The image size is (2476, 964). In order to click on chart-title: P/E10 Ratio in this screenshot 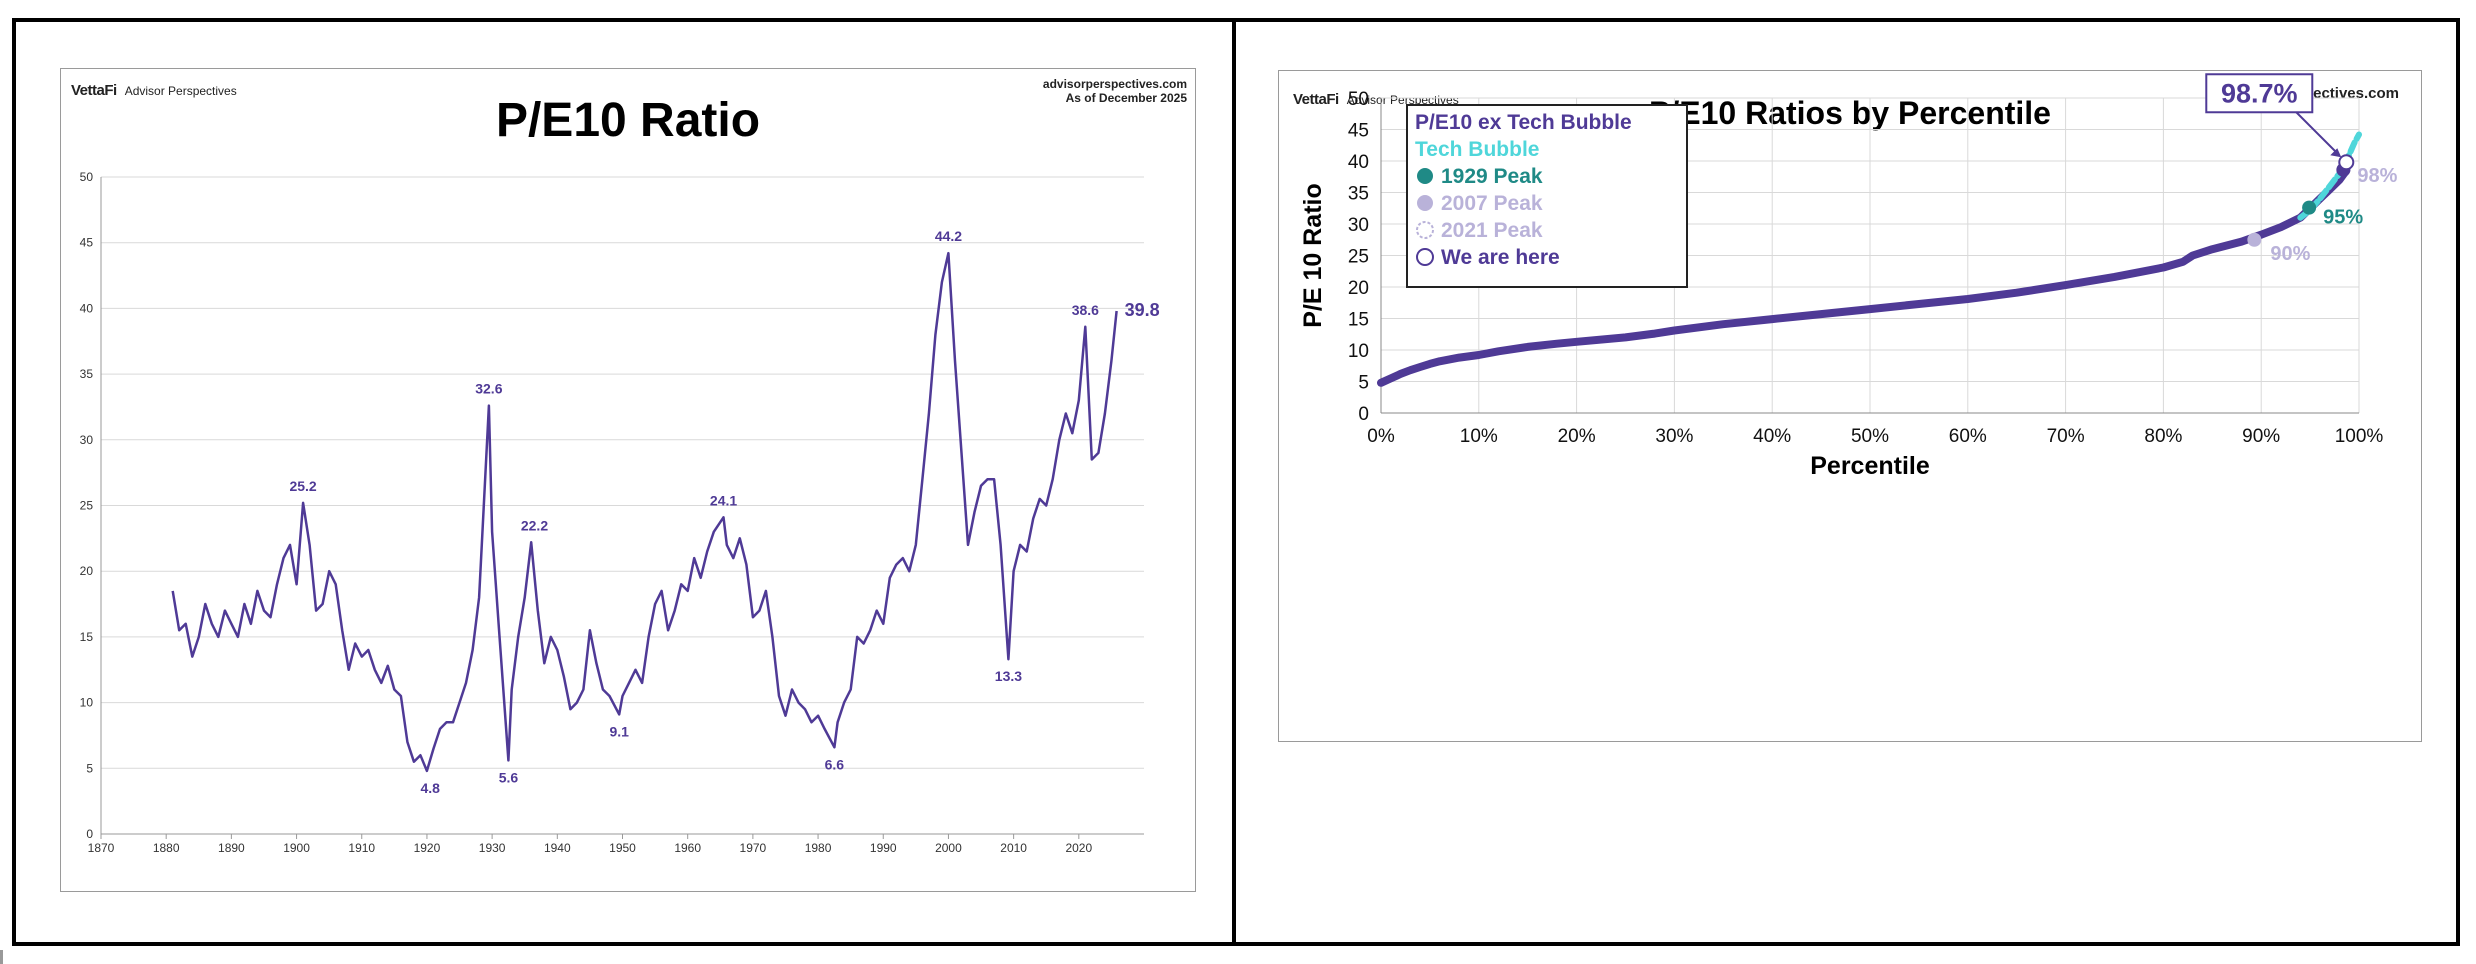, I will do `click(628, 120)`.